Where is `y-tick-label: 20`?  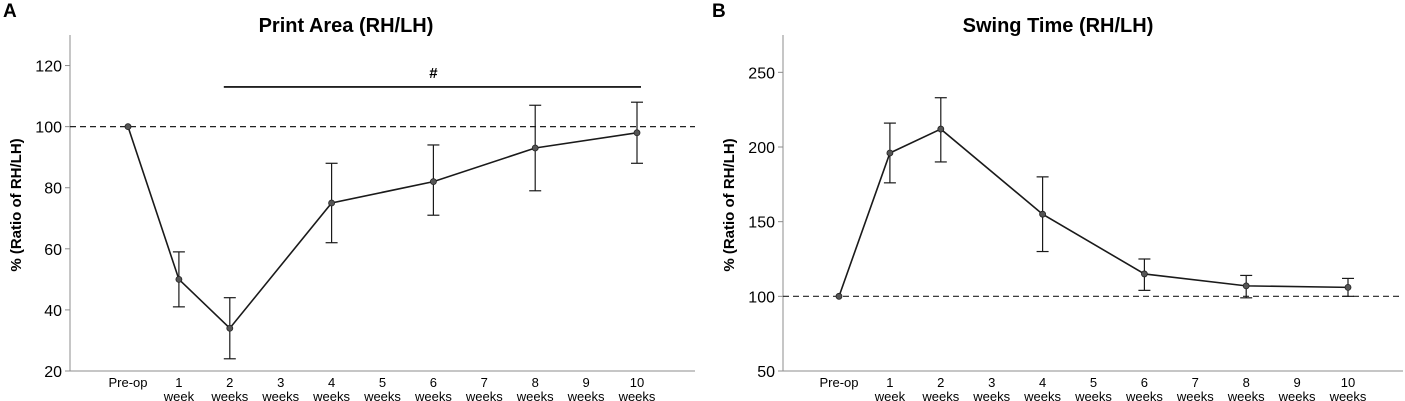
y-tick-label: 20 is located at coordinates (53, 372).